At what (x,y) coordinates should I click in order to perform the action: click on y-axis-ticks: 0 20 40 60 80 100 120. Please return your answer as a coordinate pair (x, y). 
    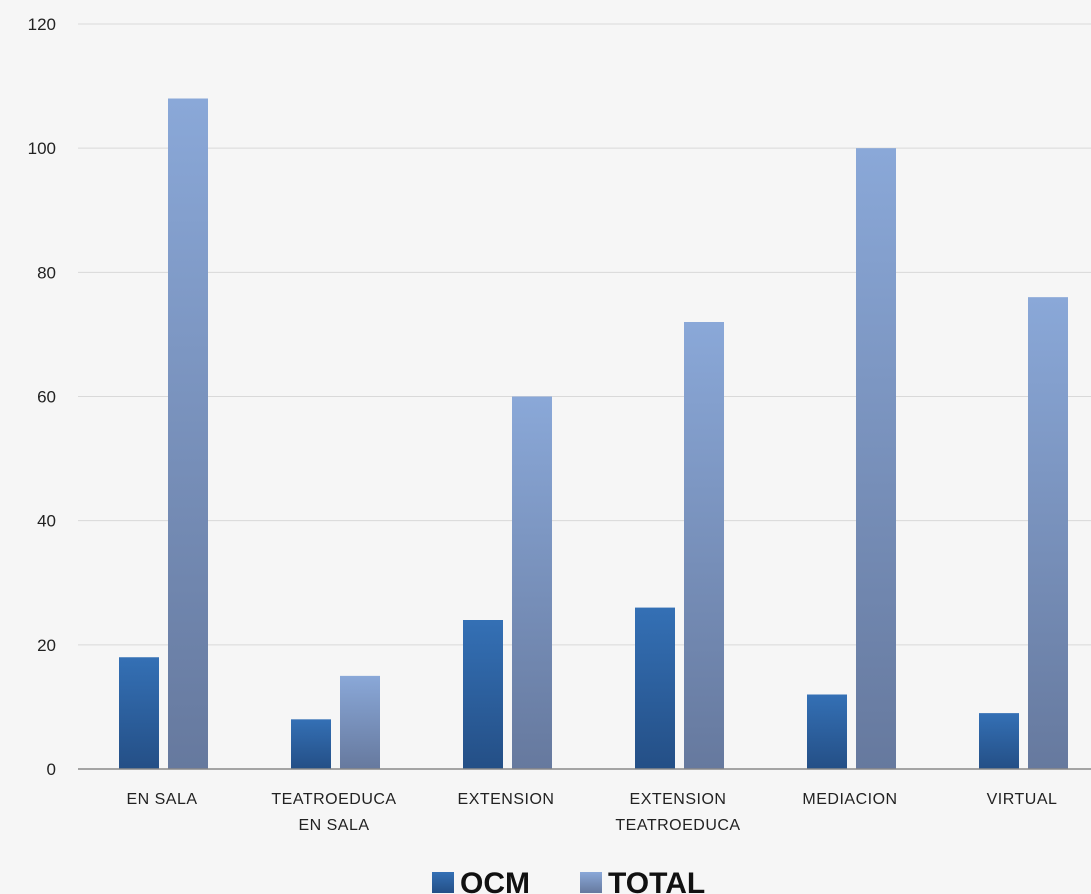
    Looking at the image, I should click on (42, 397).